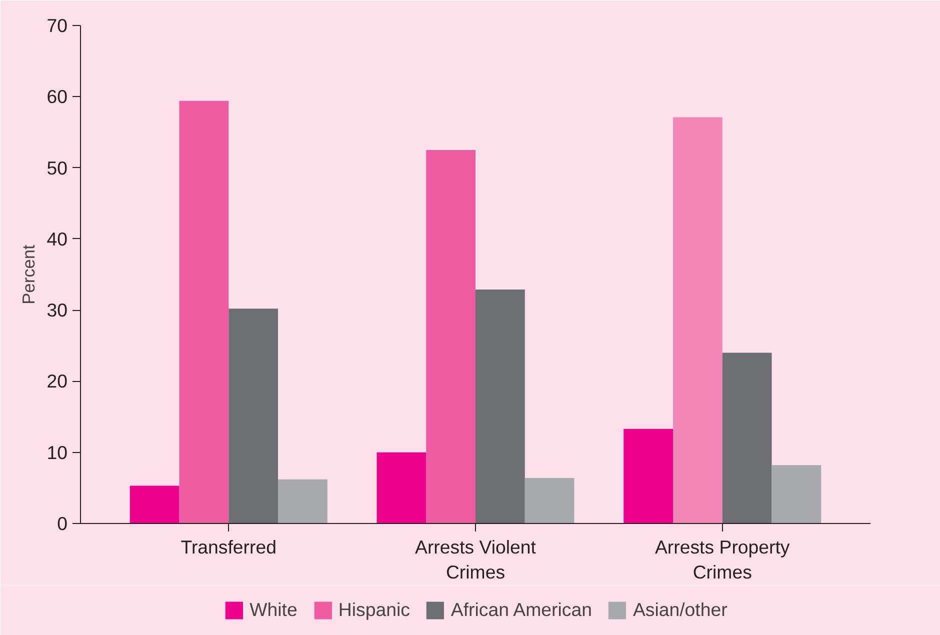  Describe the element at coordinates (57, 25) in the screenshot. I see `y-tick-label: 70` at that location.